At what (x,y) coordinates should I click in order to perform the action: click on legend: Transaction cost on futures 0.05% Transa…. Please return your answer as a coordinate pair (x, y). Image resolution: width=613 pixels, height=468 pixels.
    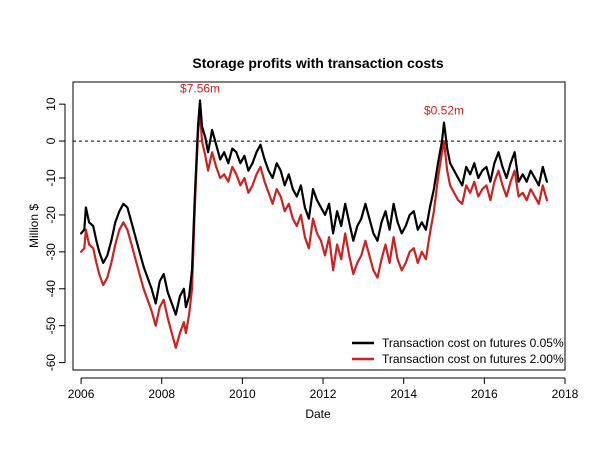
    Looking at the image, I should click on (458, 351).